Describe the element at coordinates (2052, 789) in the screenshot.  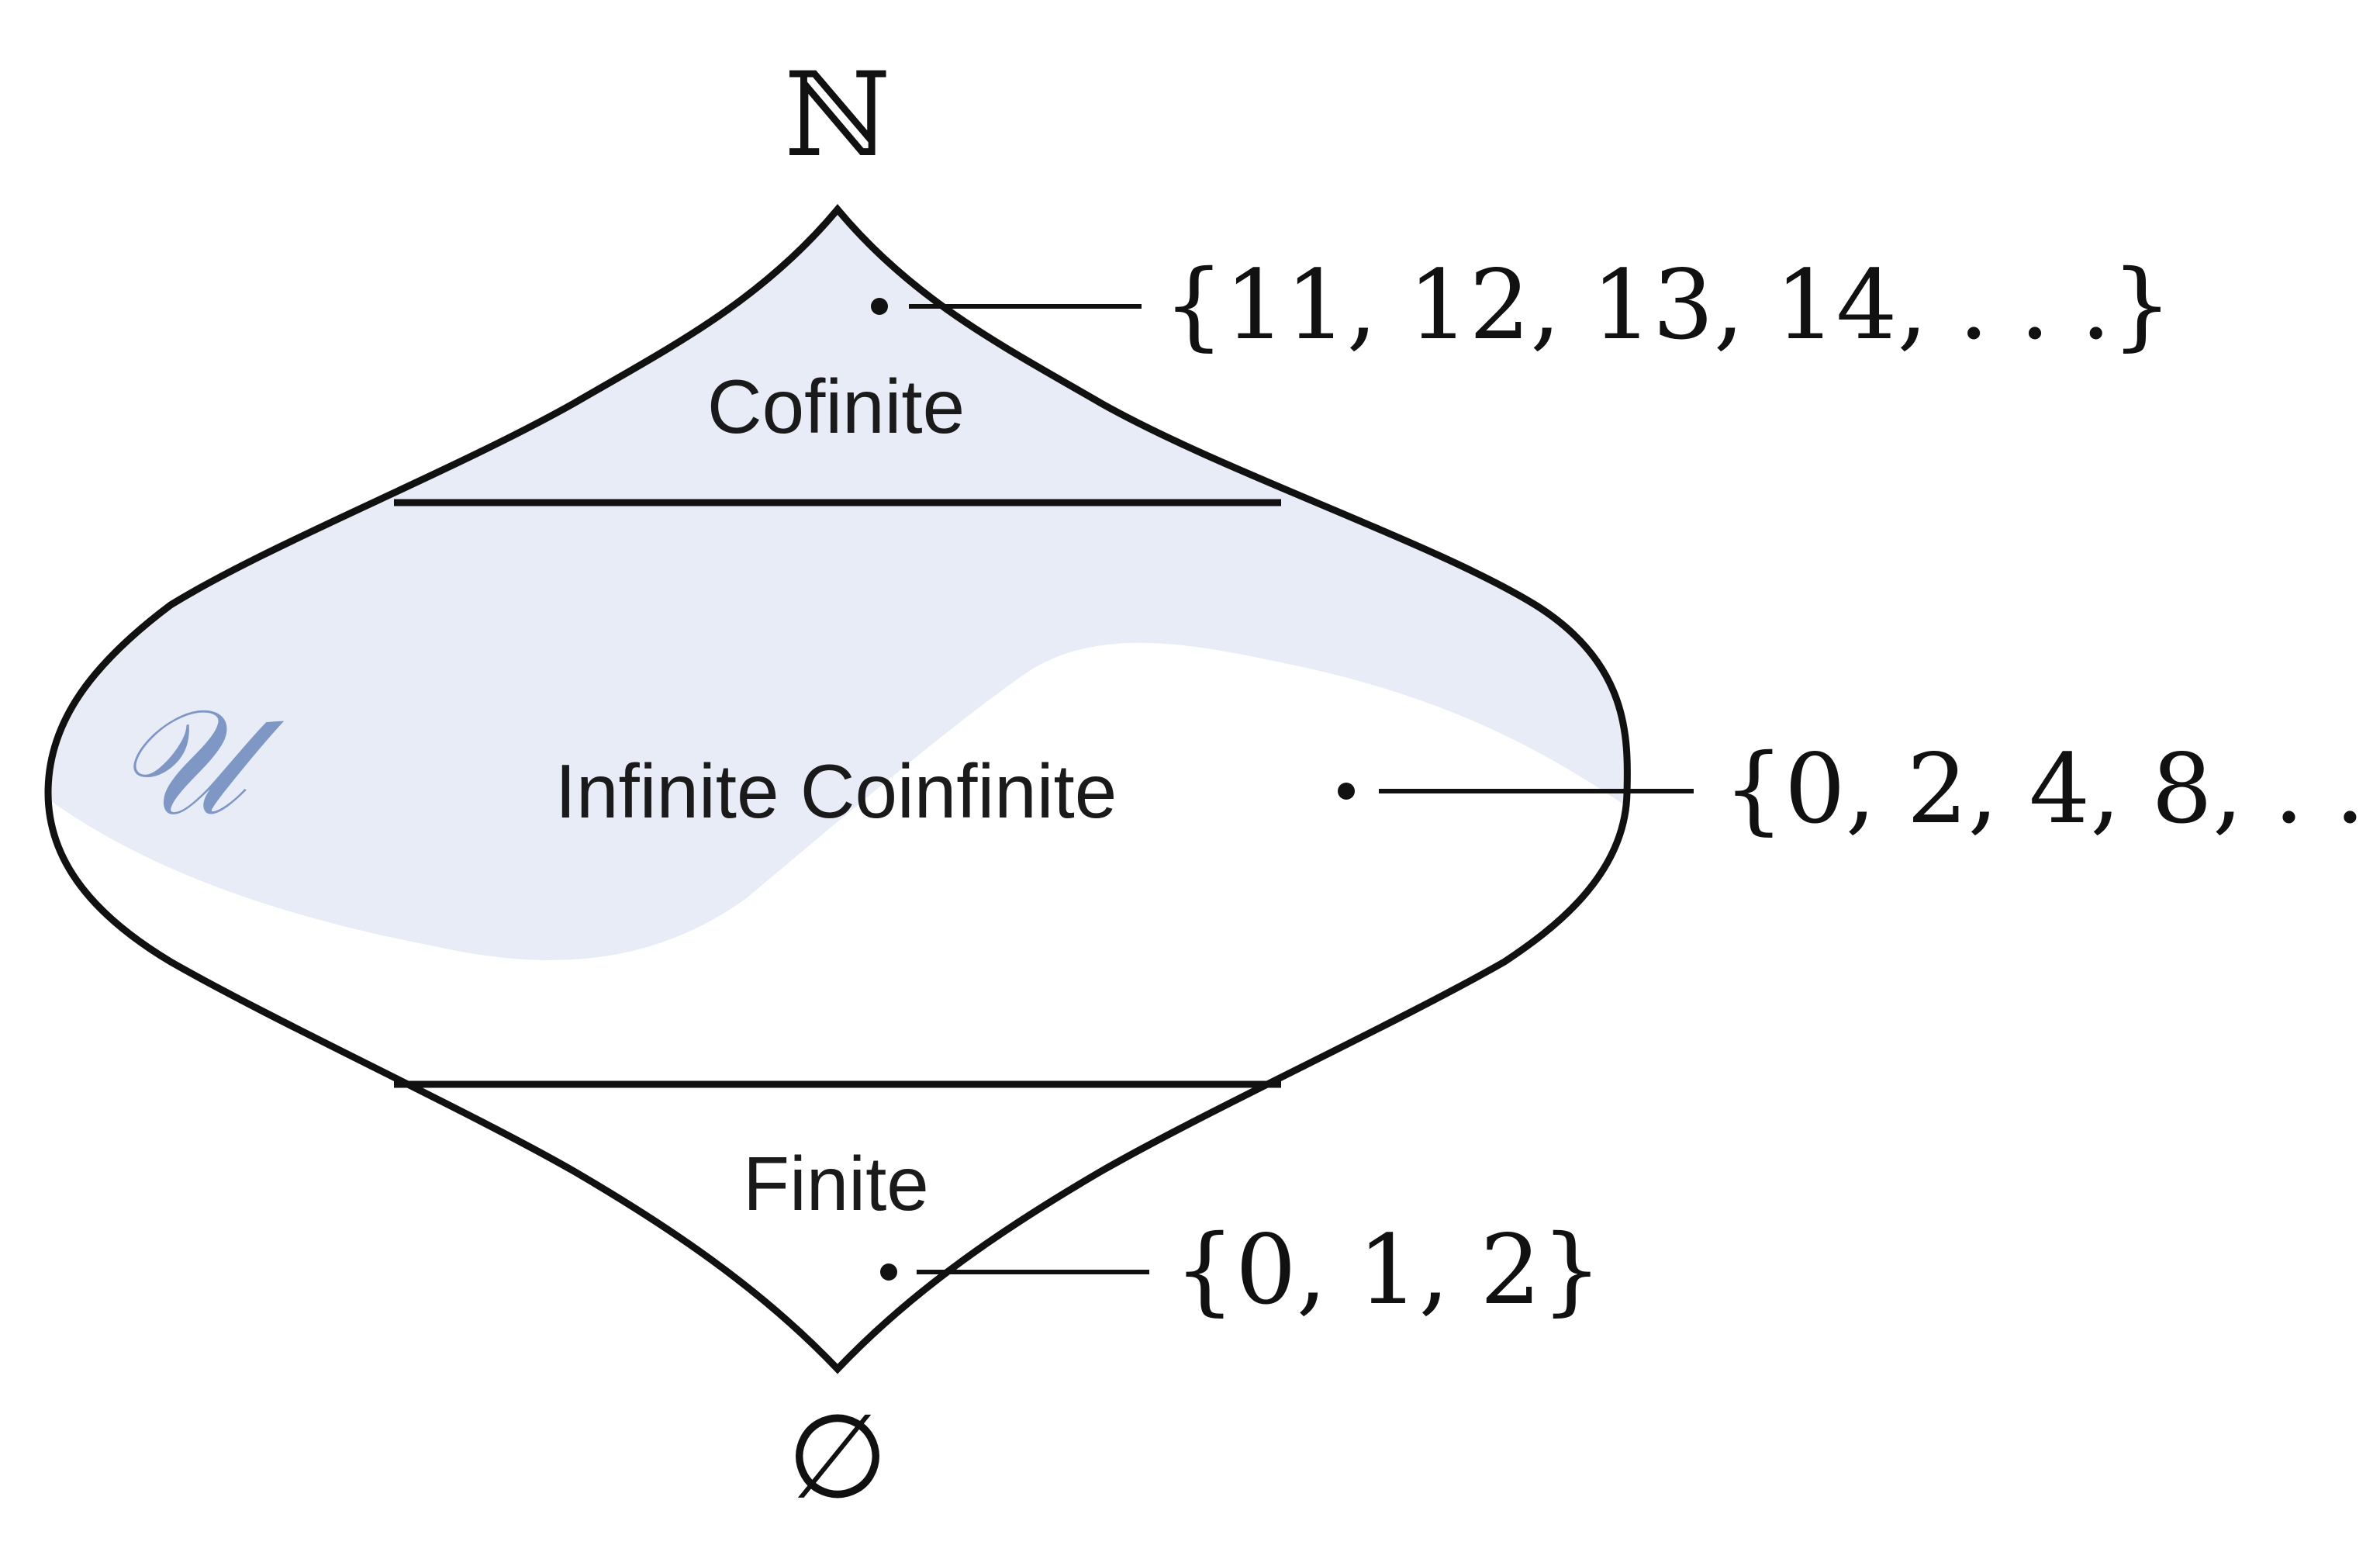
I see `infinite-coinfinite-example-set: {0, 2, 4, 8, . . .}` at that location.